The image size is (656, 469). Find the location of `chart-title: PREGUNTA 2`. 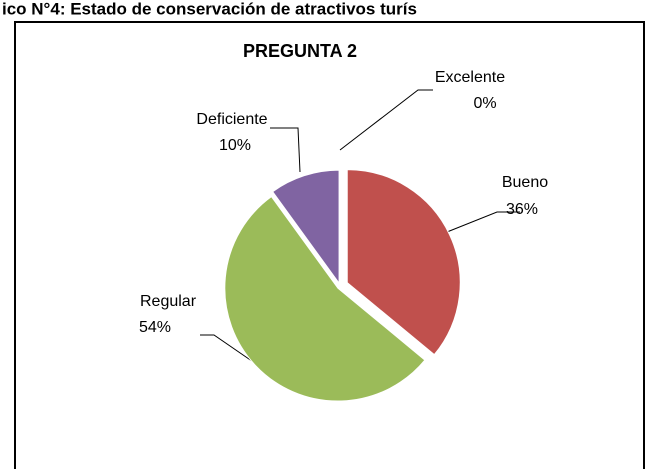

chart-title: PREGUNTA 2 is located at coordinates (300, 51).